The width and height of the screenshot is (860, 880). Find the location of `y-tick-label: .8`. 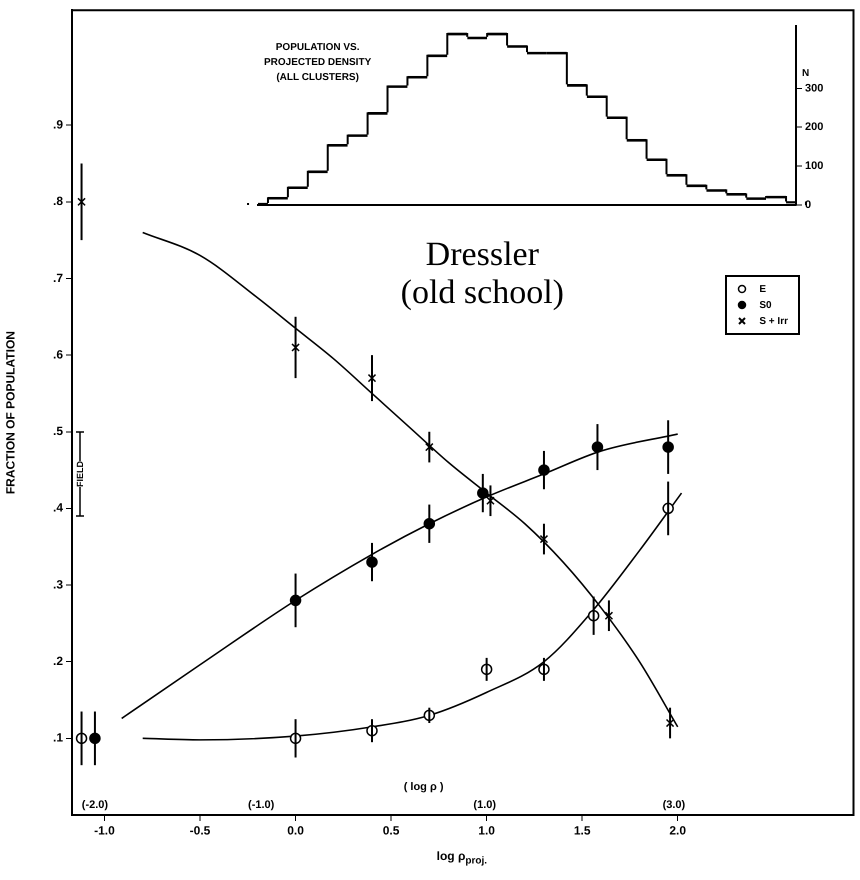

y-tick-label: .8 is located at coordinates (58, 201).